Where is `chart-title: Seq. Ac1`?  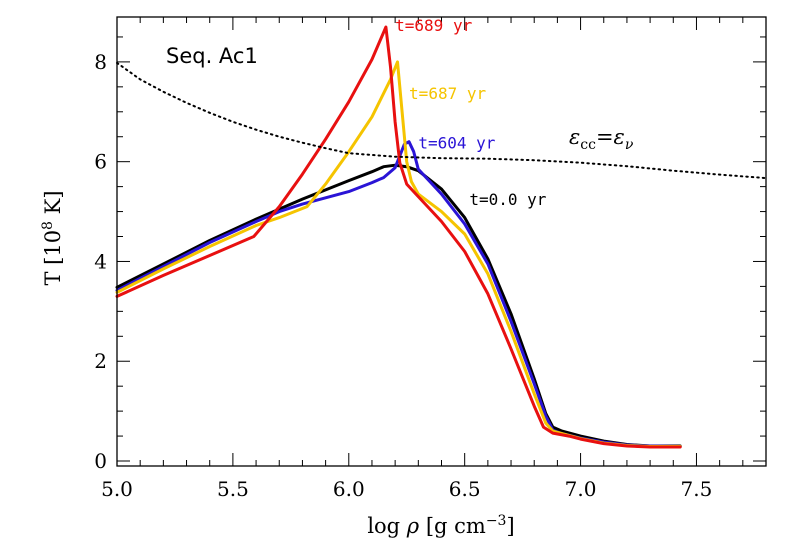
chart-title: Seq. Ac1 is located at coordinates (212, 56).